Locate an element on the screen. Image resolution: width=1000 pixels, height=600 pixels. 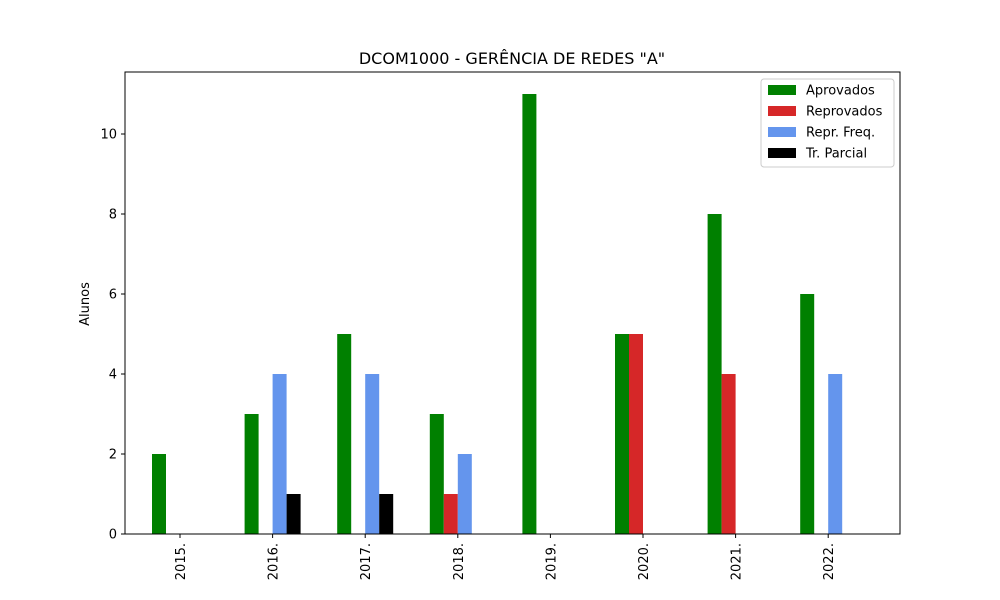
legend-label: Tr. Parcial is located at coordinates (836, 154).